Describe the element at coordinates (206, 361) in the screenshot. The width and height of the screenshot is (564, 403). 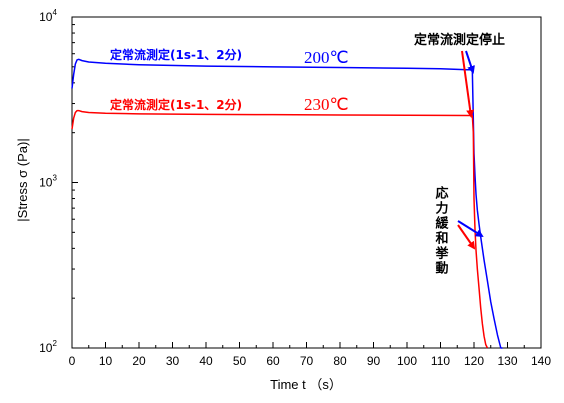
I see `x-tick-label: 40` at that location.